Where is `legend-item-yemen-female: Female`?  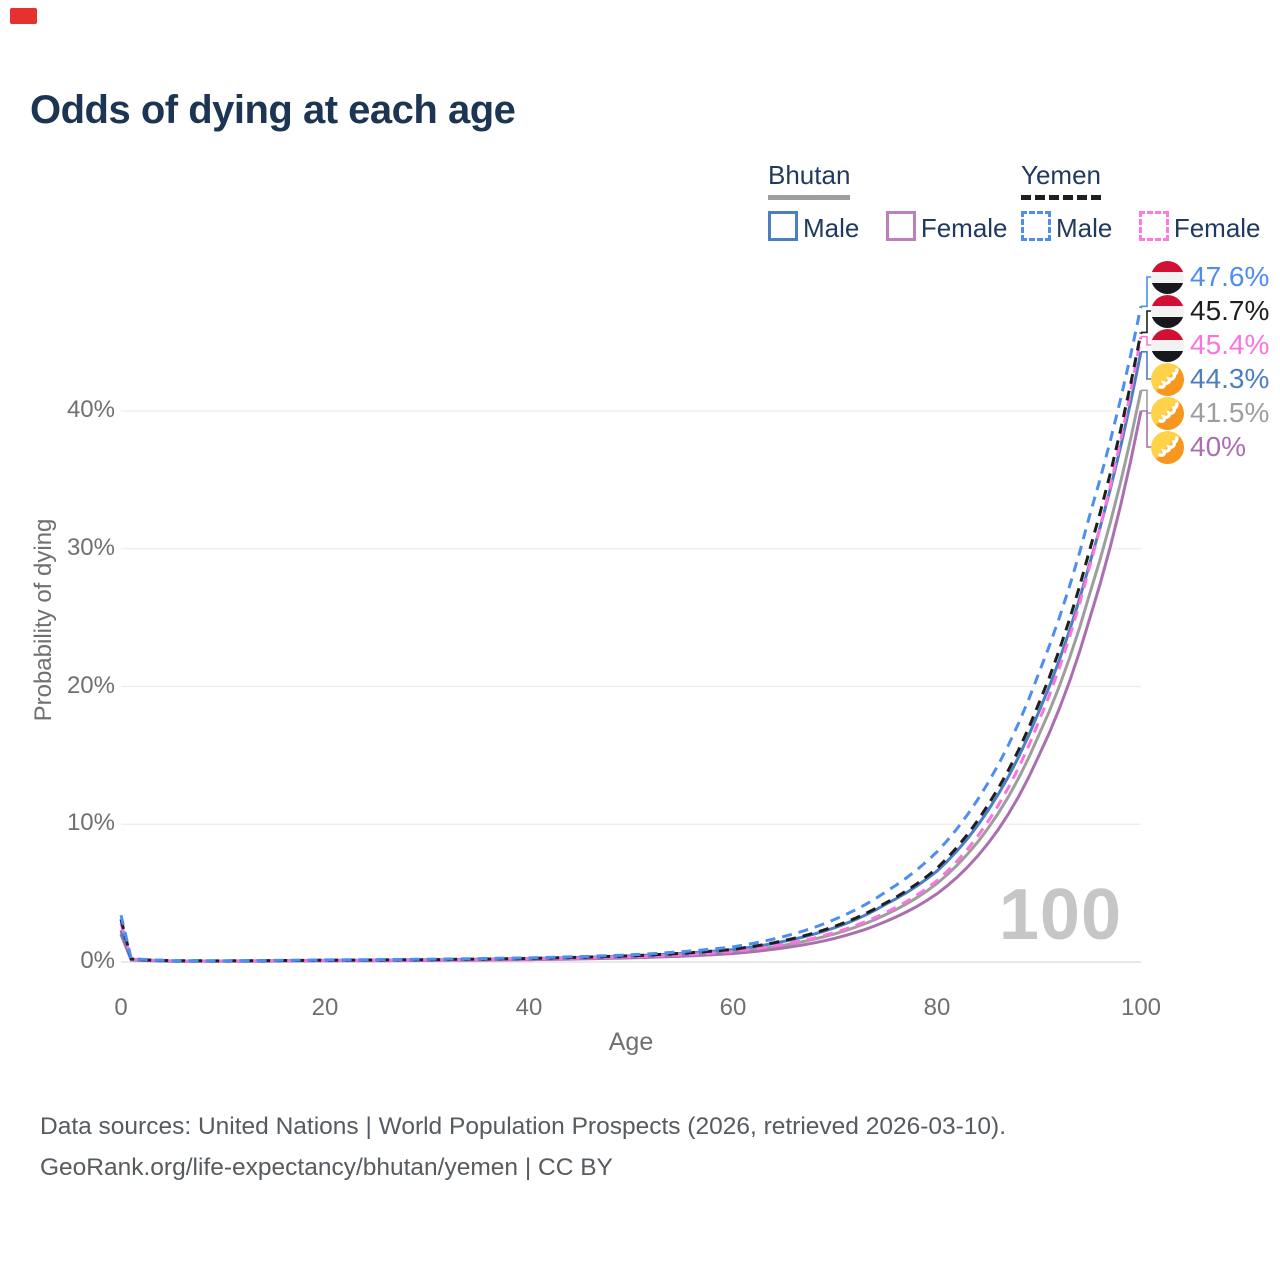 legend-item-yemen-female: Female is located at coordinates (1199, 227).